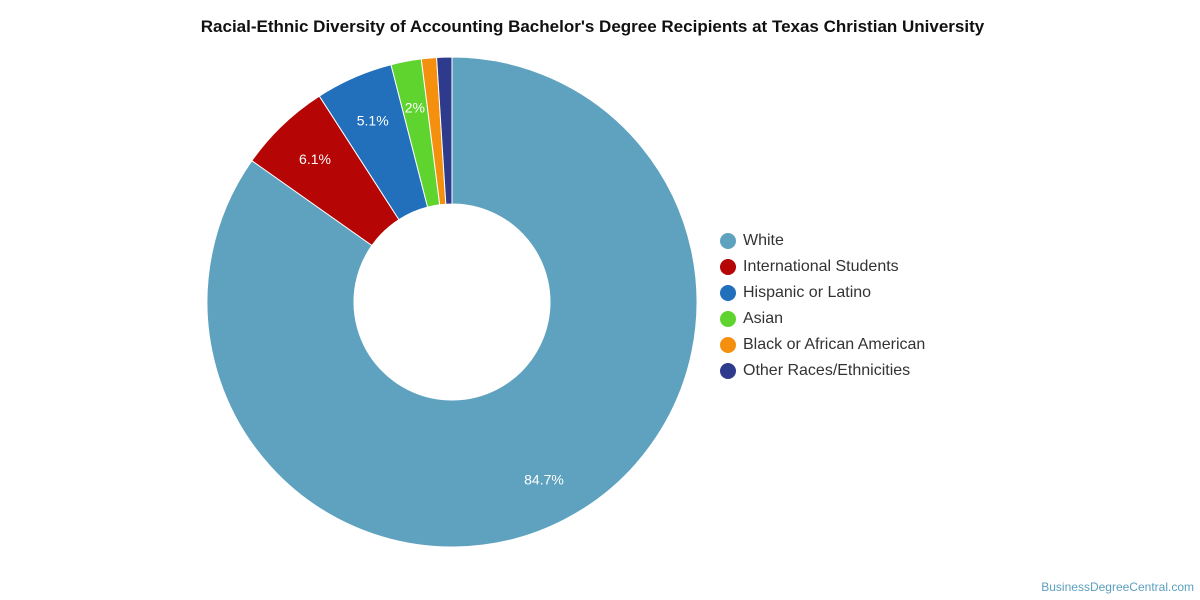  What do you see at coordinates (444, 130) in the screenshot?
I see `slice-other-races-ethnicities` at bounding box center [444, 130].